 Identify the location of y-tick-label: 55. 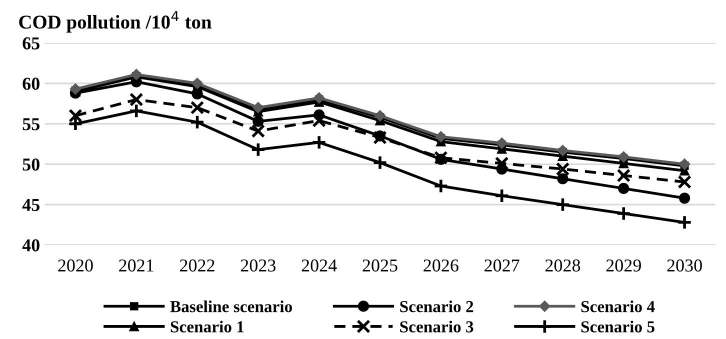
(31, 124).